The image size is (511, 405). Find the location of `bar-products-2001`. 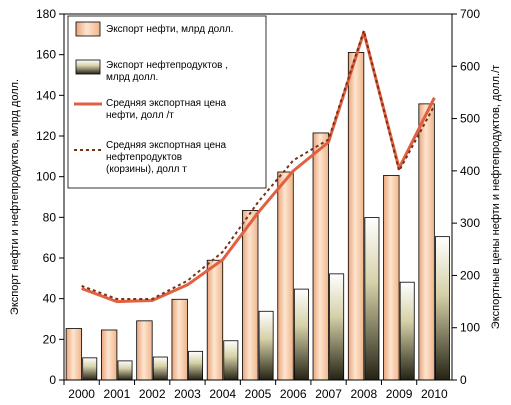

bar-products-2001 is located at coordinates (125, 370).